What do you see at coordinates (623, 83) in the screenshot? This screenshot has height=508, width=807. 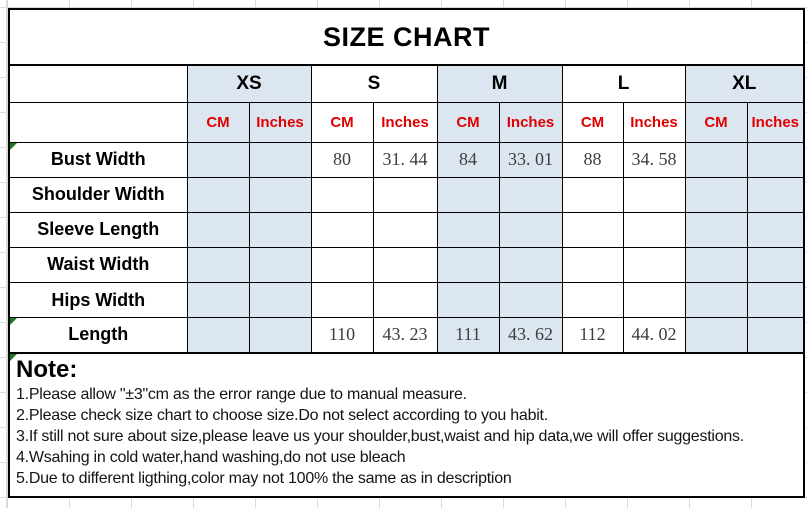 I see `size-header-l: L` at bounding box center [623, 83].